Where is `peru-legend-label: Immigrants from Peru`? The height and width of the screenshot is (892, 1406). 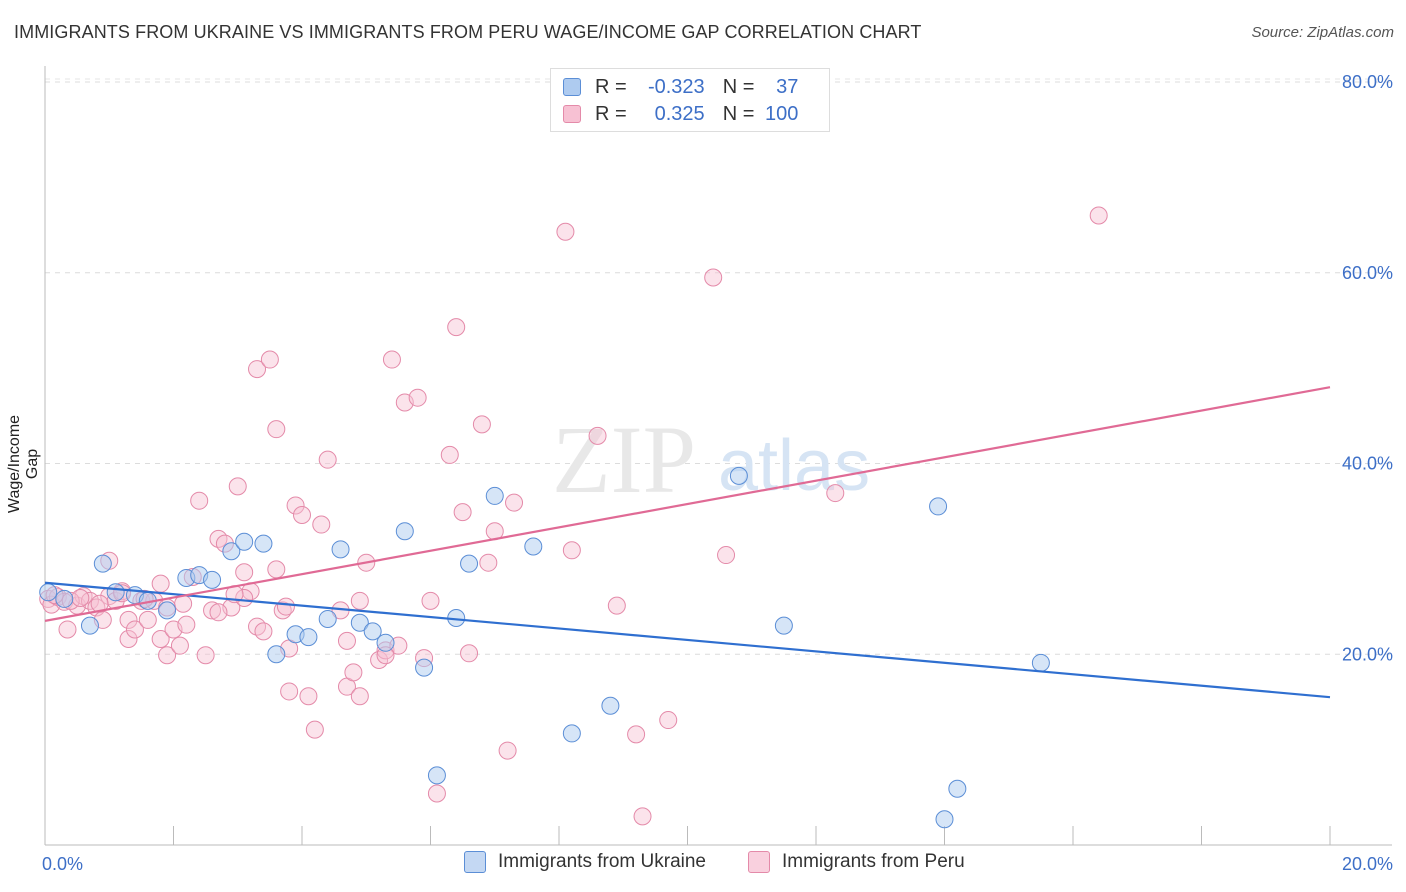 peru-legend-label: Immigrants from Peru is located at coordinates (873, 861).